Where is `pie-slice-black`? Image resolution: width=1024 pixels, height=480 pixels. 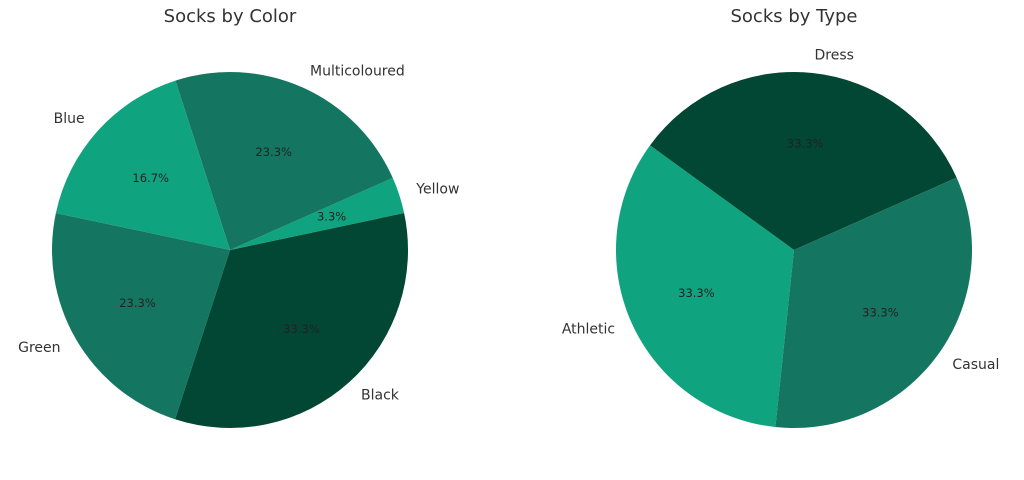
pie-slice-black is located at coordinates (291, 320).